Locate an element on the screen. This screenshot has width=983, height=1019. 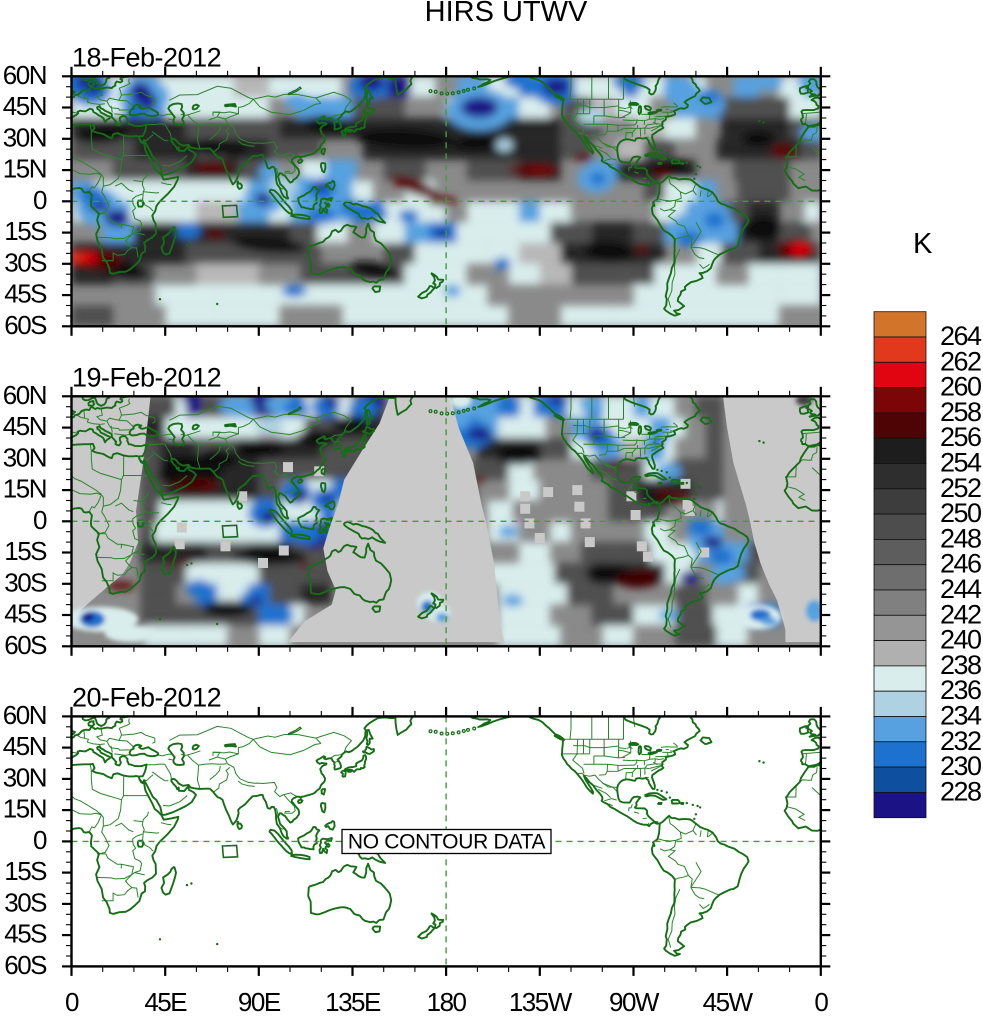
svg-text: 232 is located at coordinates (960, 741).